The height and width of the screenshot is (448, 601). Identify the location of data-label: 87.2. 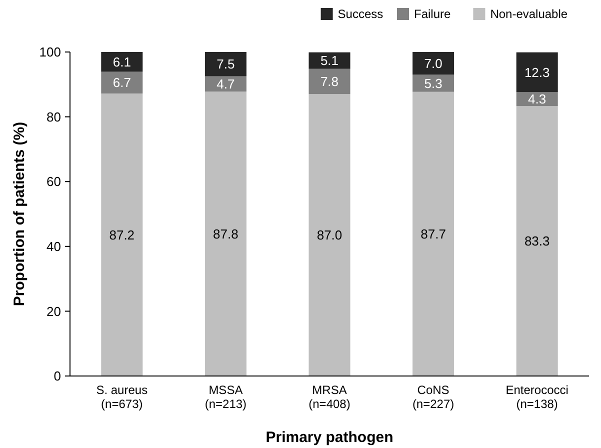
(122, 234).